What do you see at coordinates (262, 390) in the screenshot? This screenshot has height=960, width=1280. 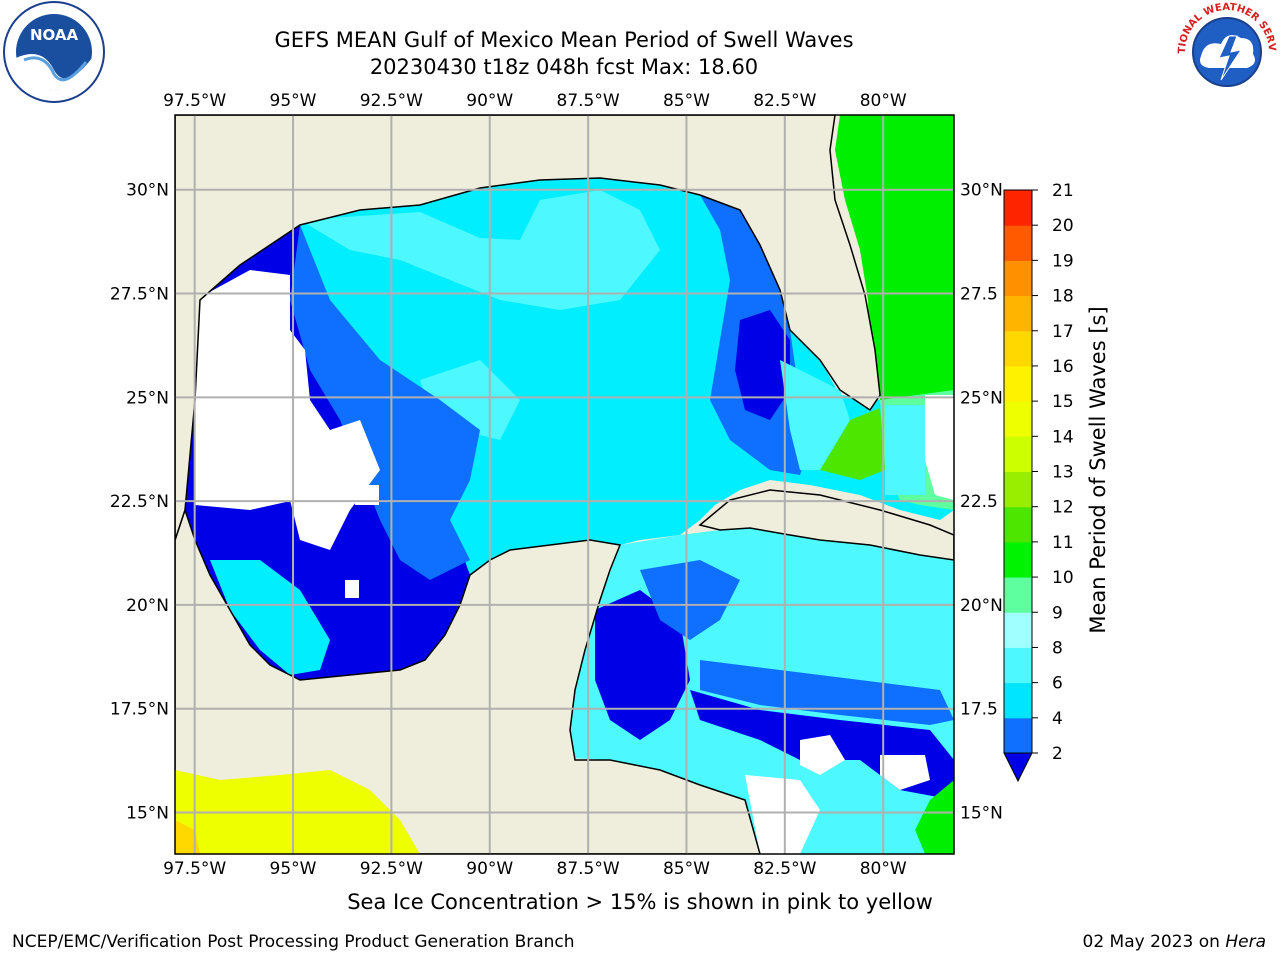 I see `missing-data-west` at bounding box center [262, 390].